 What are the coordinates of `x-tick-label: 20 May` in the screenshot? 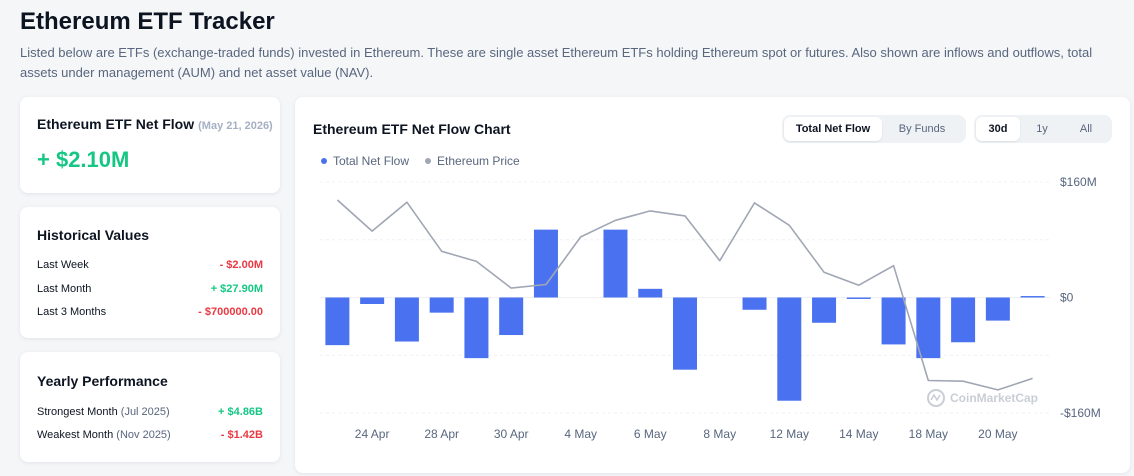 It's located at (997, 434).